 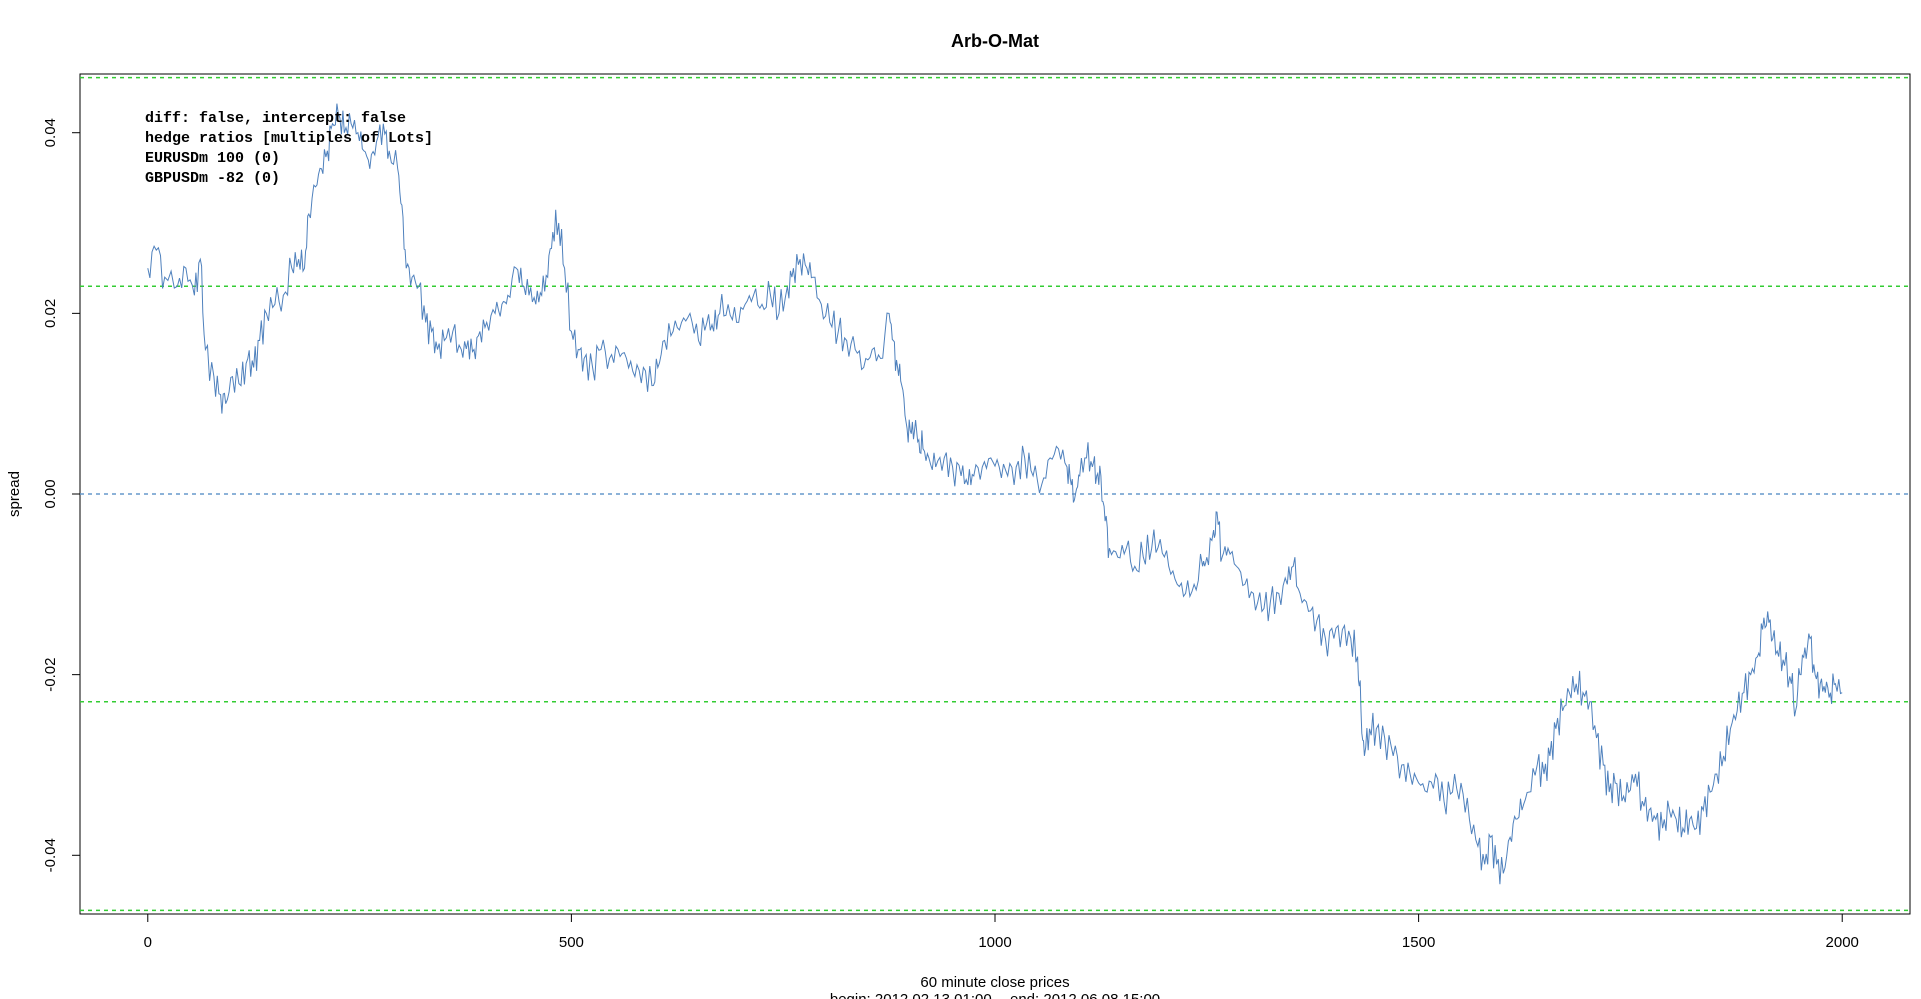 I want to click on chart-title: Arb-O-Mat, so click(x=995, y=41).